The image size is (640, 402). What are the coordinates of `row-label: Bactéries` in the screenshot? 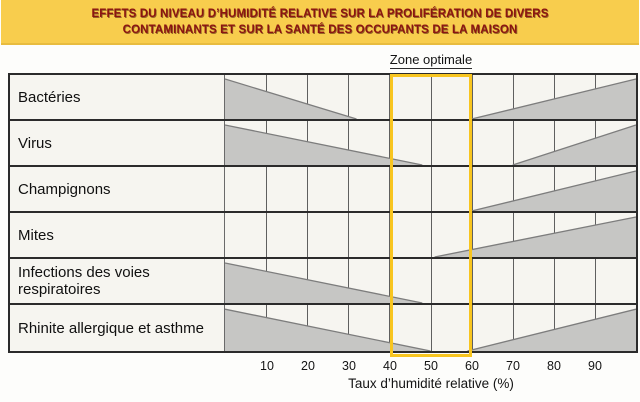 It's located at (117, 97).